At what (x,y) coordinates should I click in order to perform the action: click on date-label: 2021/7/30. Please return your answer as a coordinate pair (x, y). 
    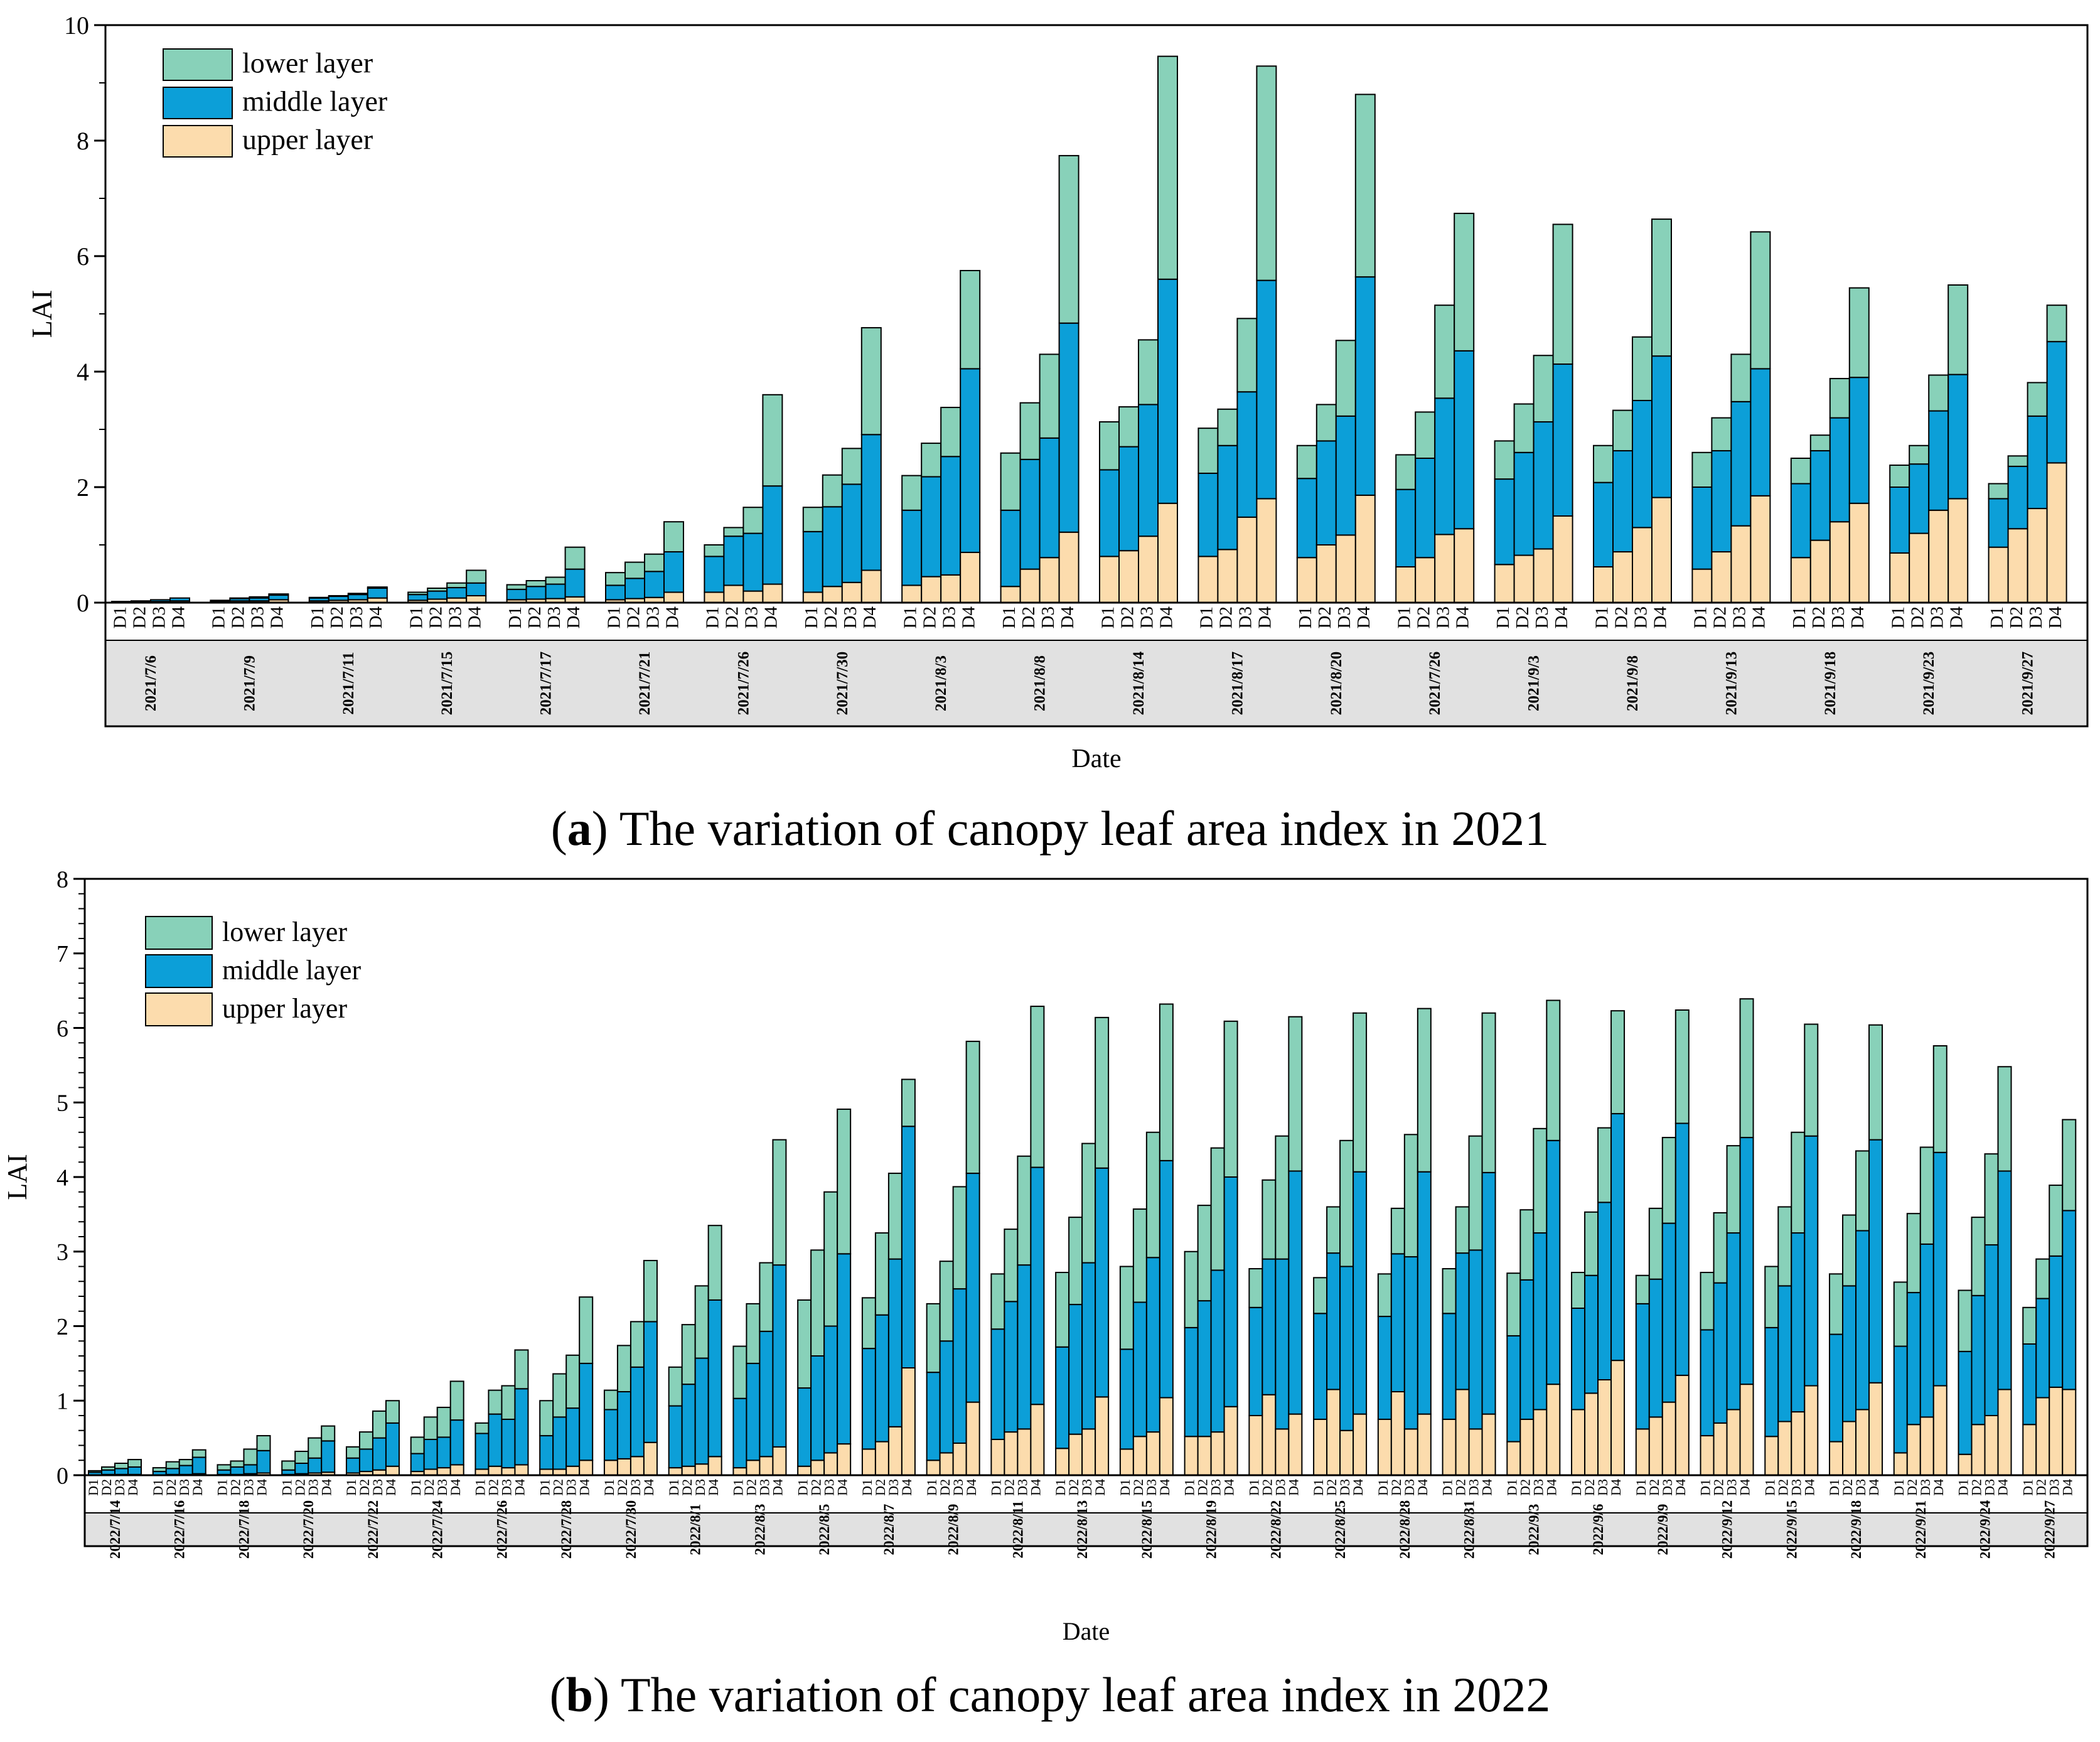
    Looking at the image, I should click on (842, 683).